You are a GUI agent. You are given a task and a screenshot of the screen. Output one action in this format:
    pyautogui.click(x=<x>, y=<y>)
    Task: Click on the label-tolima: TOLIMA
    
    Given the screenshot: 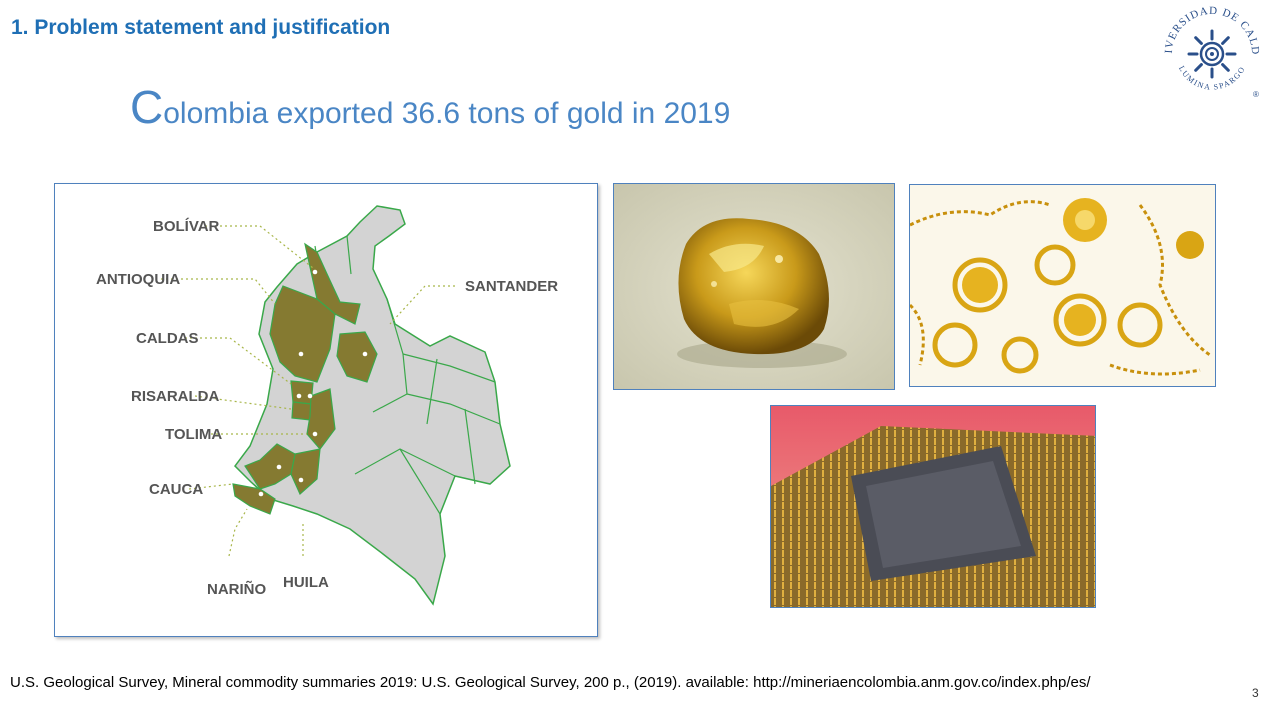 What is the action you would take?
    pyautogui.click(x=193, y=434)
    